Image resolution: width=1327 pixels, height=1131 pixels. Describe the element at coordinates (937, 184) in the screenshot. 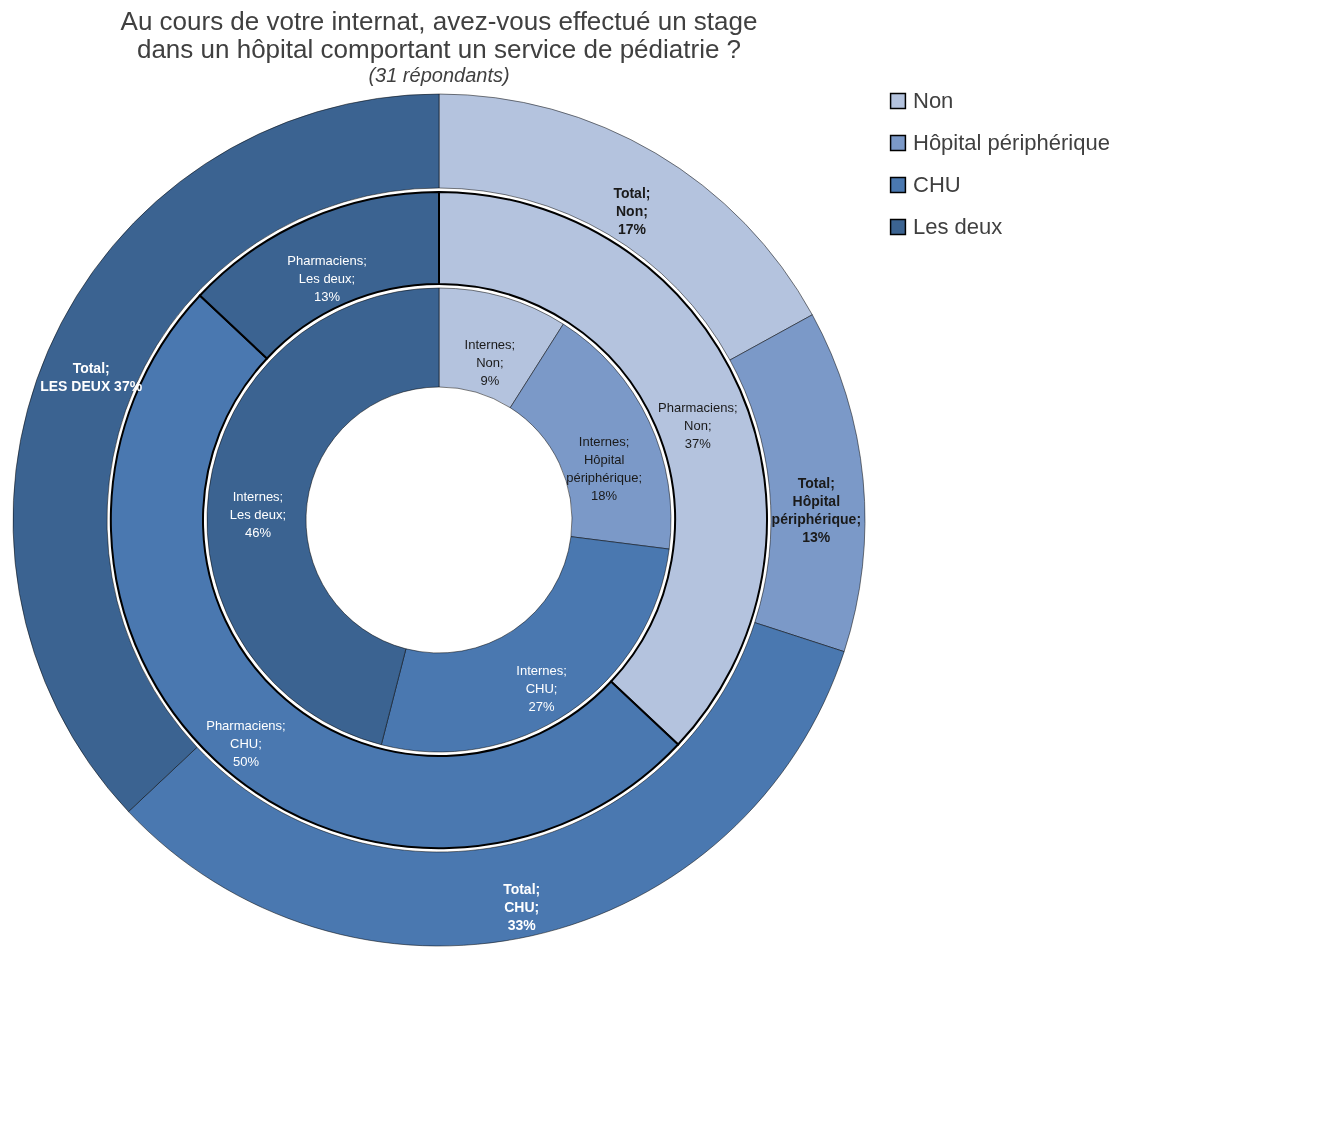

I see `legend-label: CHU` at that location.